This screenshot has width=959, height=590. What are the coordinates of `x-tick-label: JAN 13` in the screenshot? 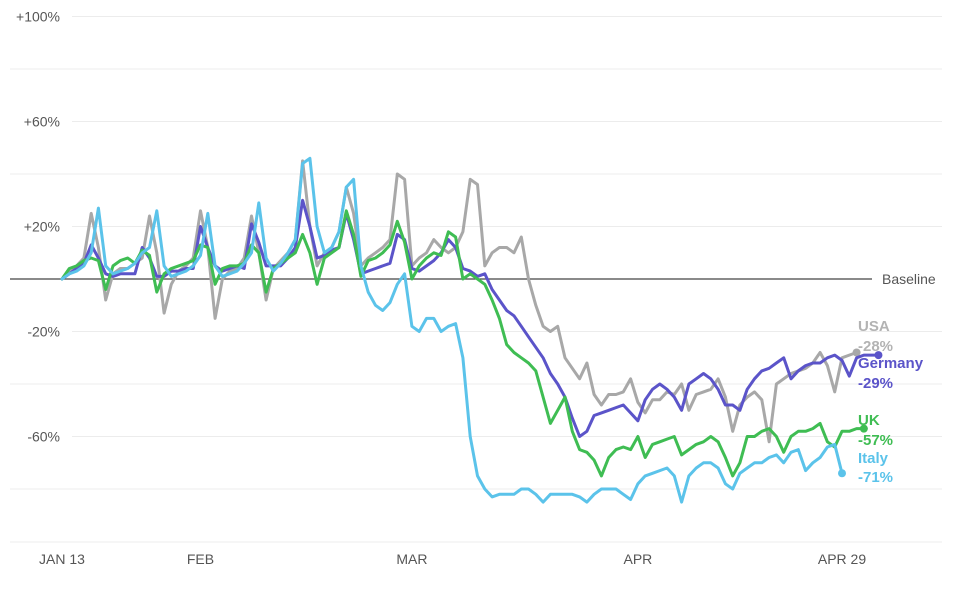 It's located at (62, 559).